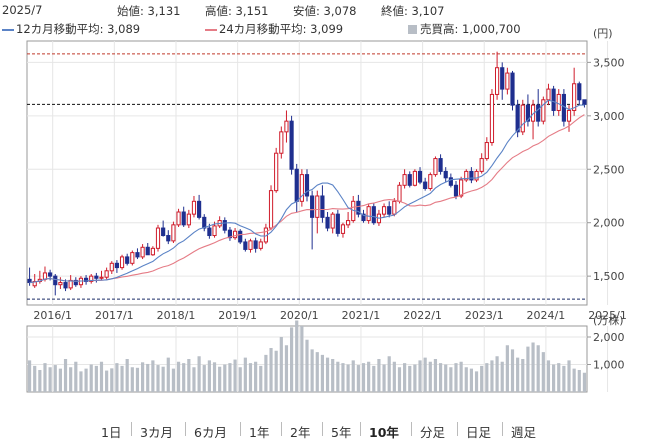  I want to click on period-button-7: 分足, so click(433, 432).